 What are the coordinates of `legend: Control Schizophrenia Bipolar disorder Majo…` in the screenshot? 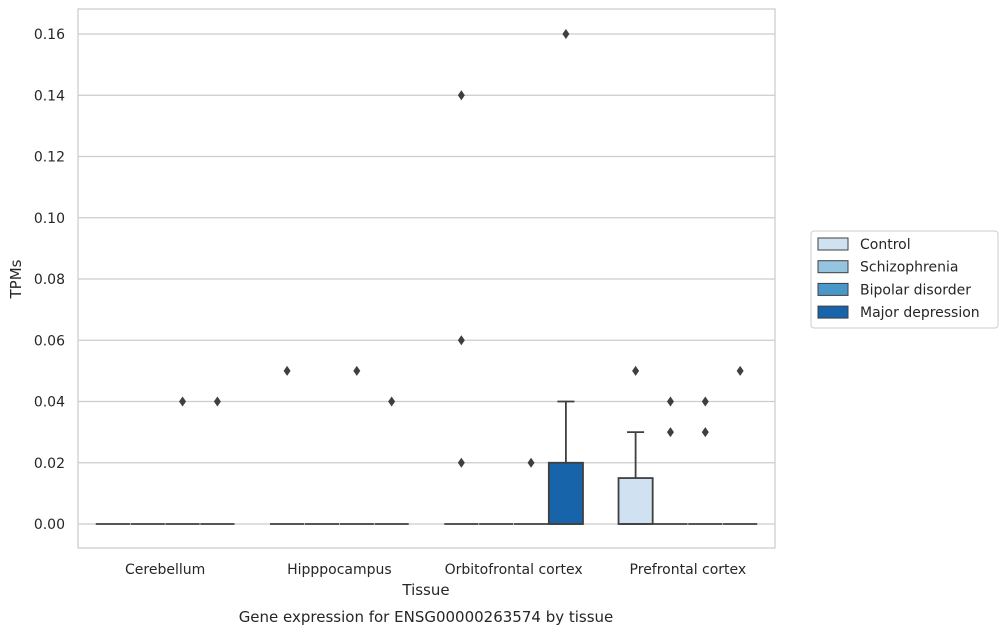 It's located at (904, 279).